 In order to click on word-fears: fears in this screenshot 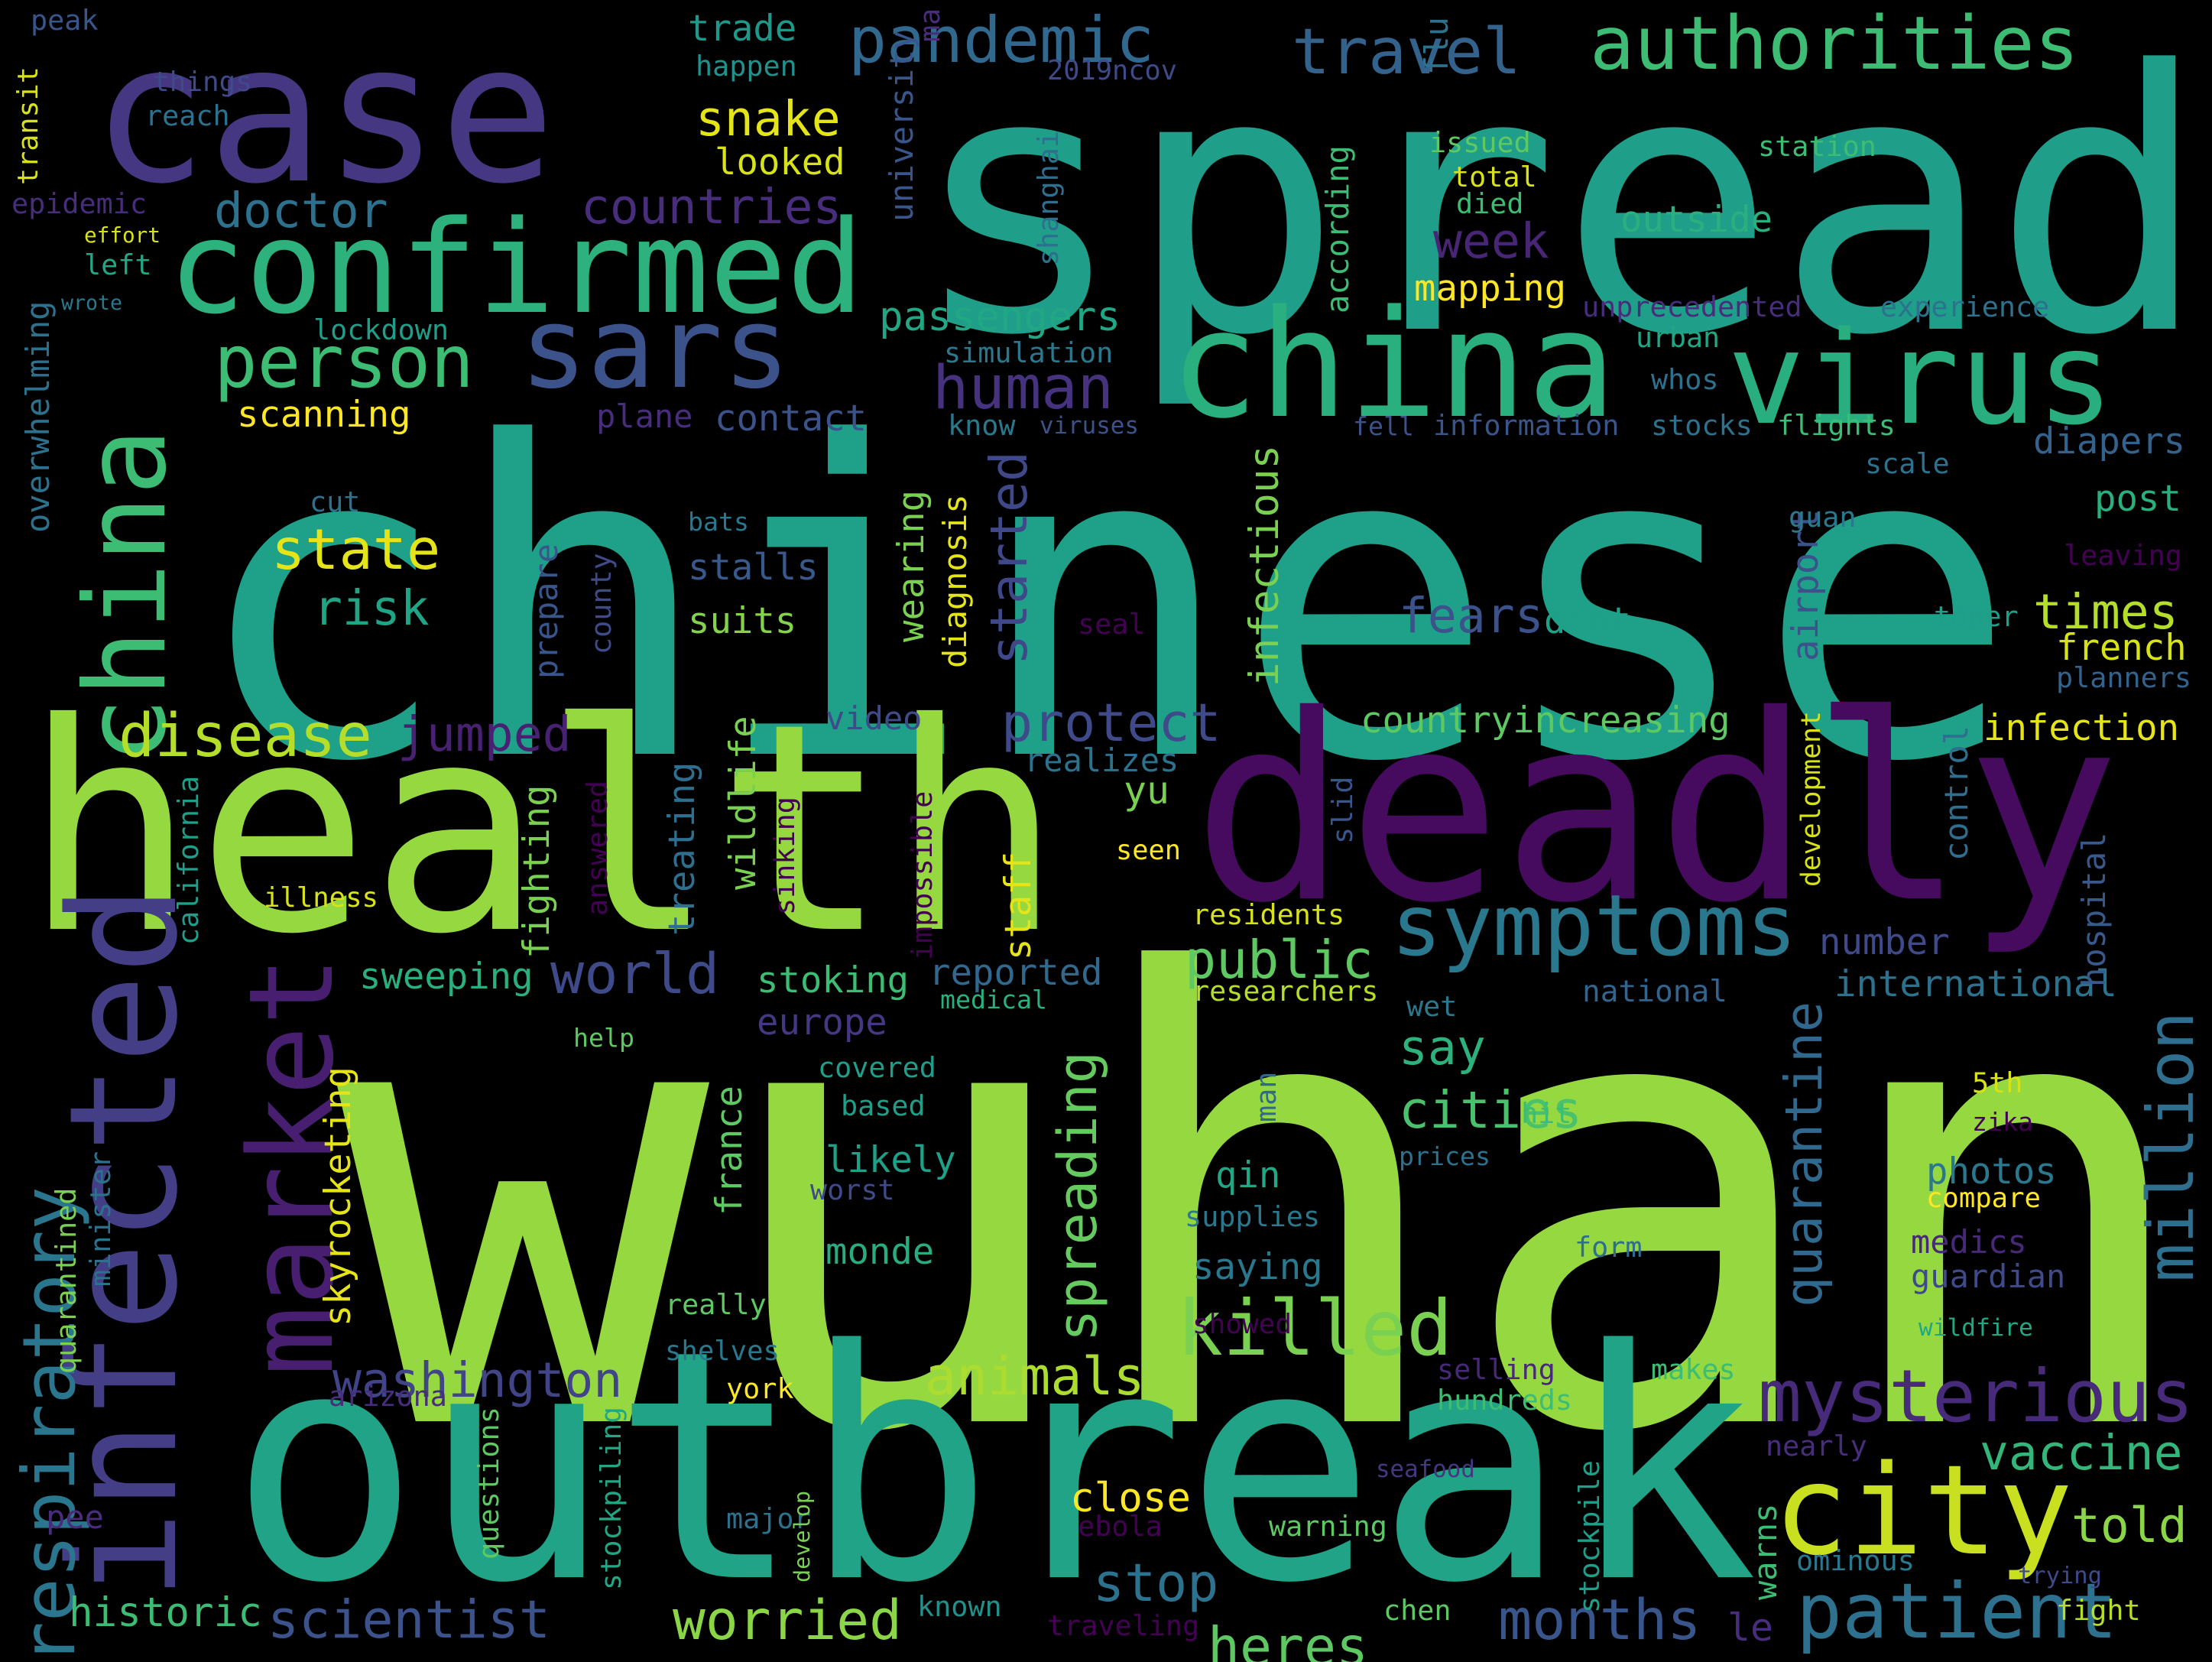, I will do `click(1471, 615)`.